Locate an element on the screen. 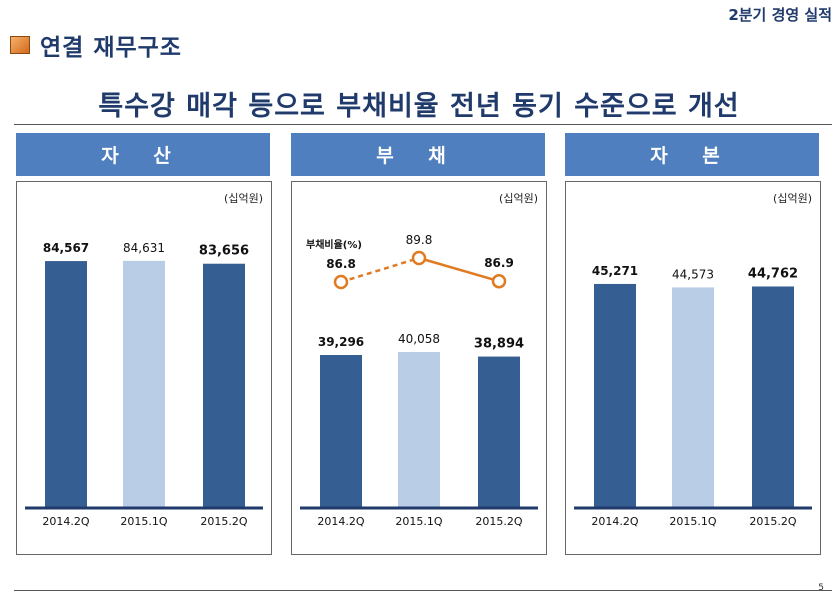 This screenshot has width=838, height=593. panel-header-liabilities: 부 채 is located at coordinates (418, 154).